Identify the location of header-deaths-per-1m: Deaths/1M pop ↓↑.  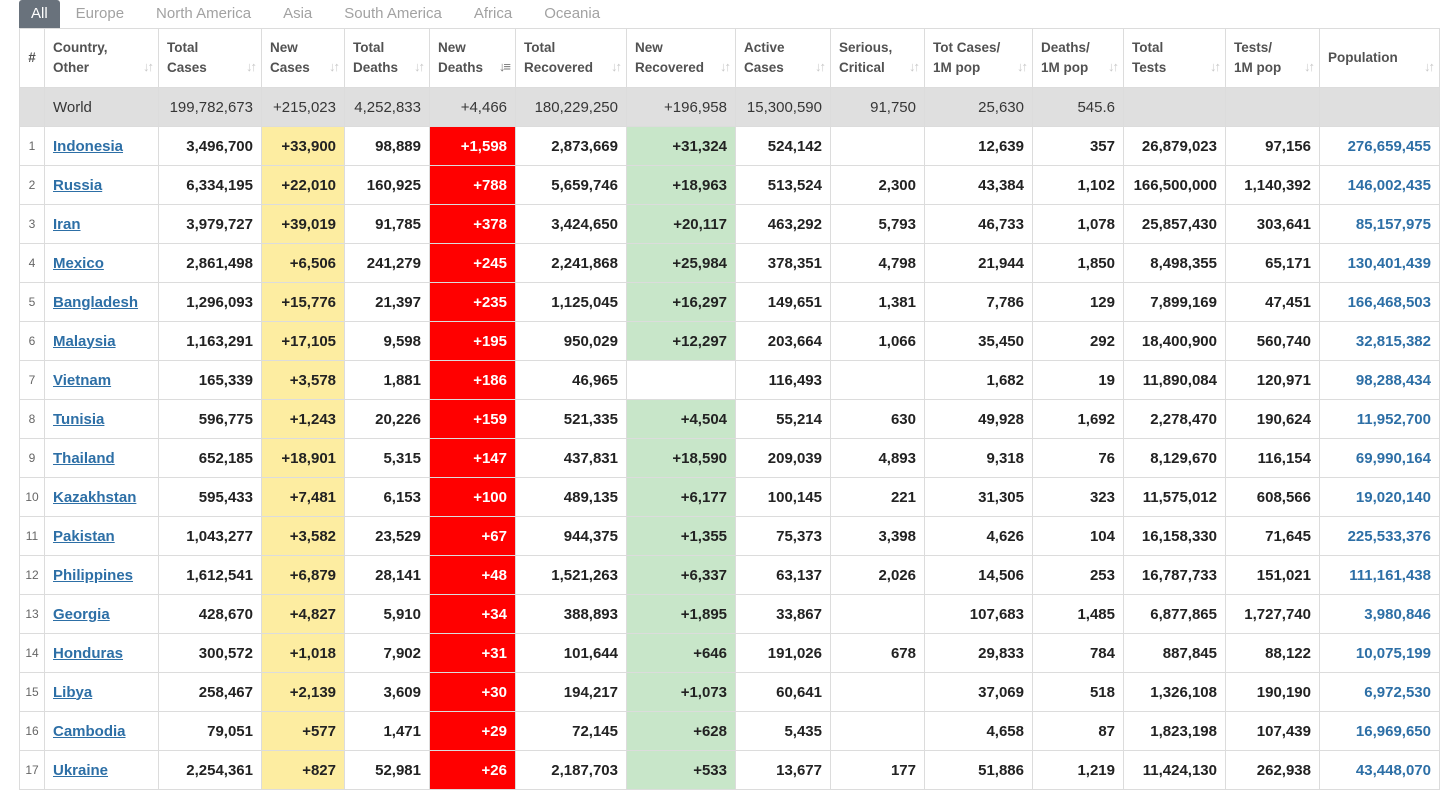
(1078, 58).